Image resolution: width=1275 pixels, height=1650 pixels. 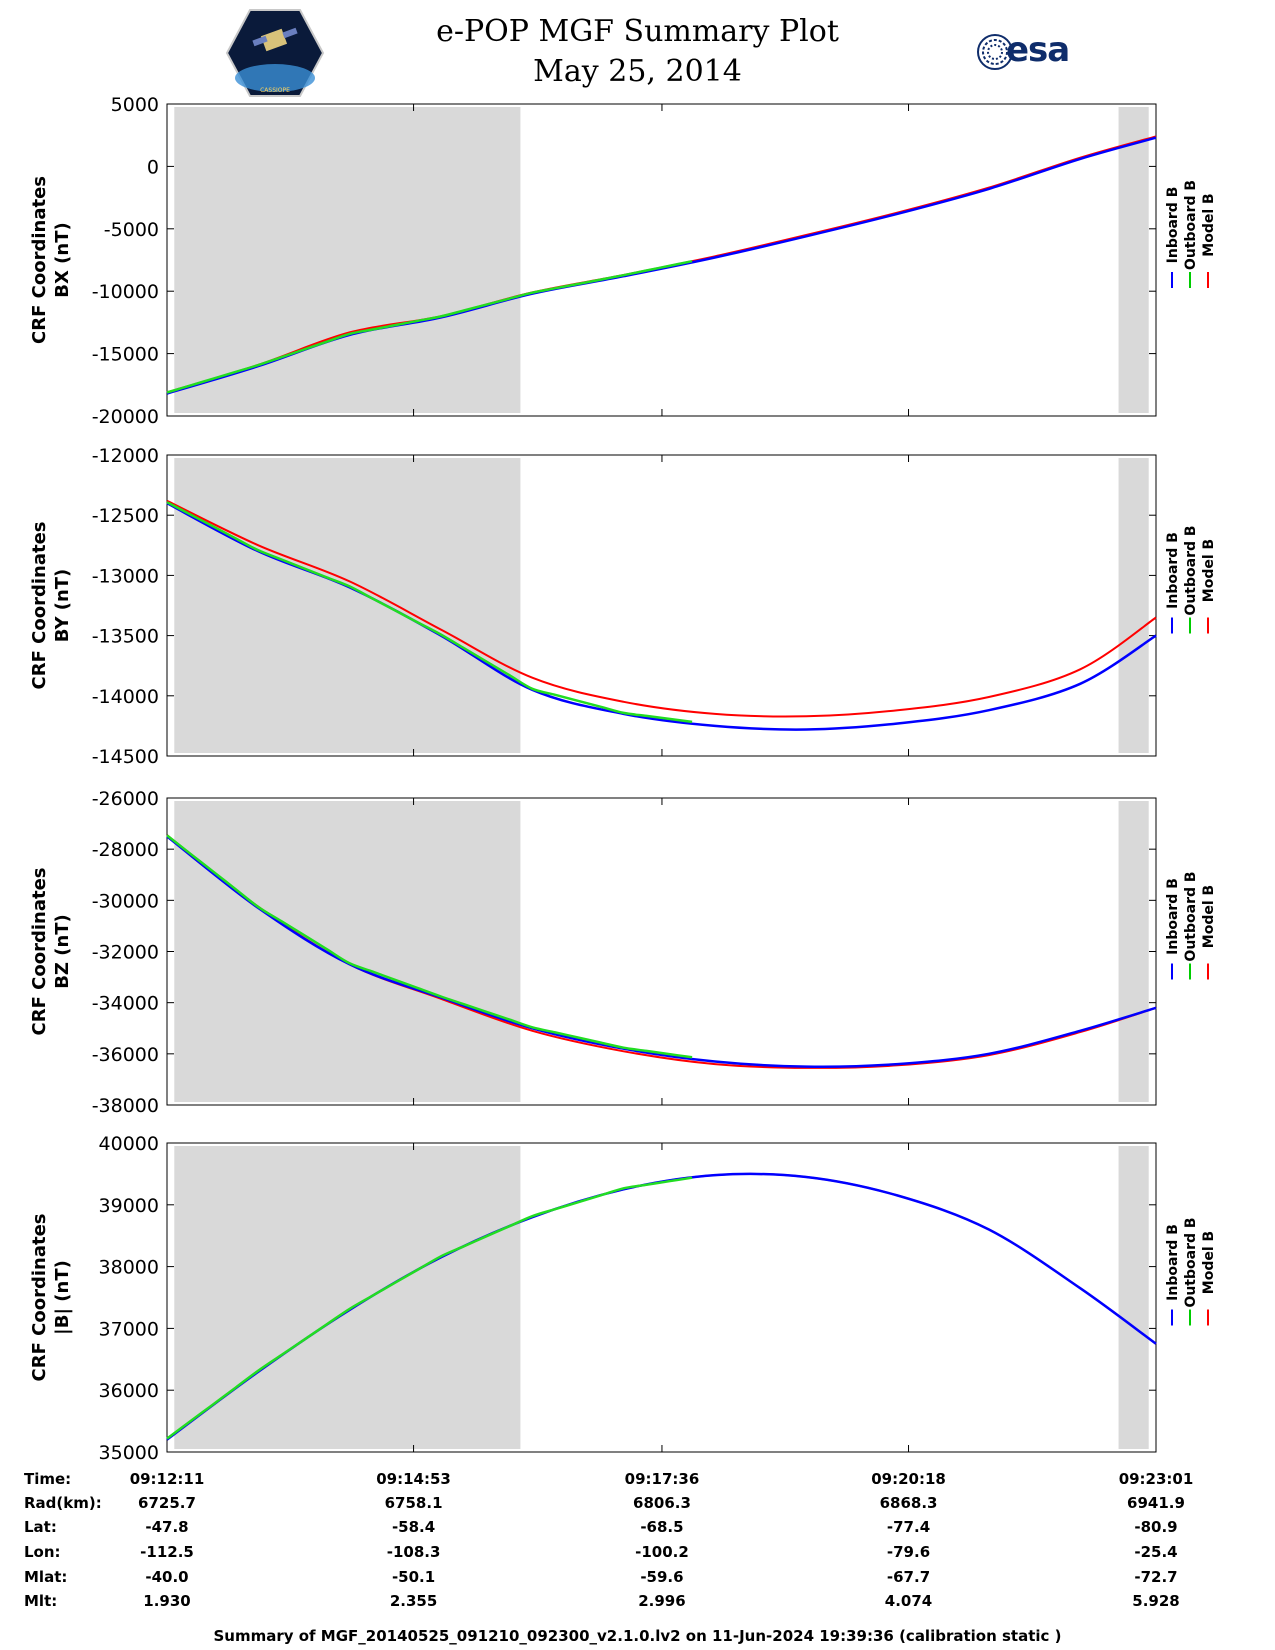 What do you see at coordinates (39, 1298) in the screenshot?
I see `y-axis-label-line1-4: CRF Coordinates` at bounding box center [39, 1298].